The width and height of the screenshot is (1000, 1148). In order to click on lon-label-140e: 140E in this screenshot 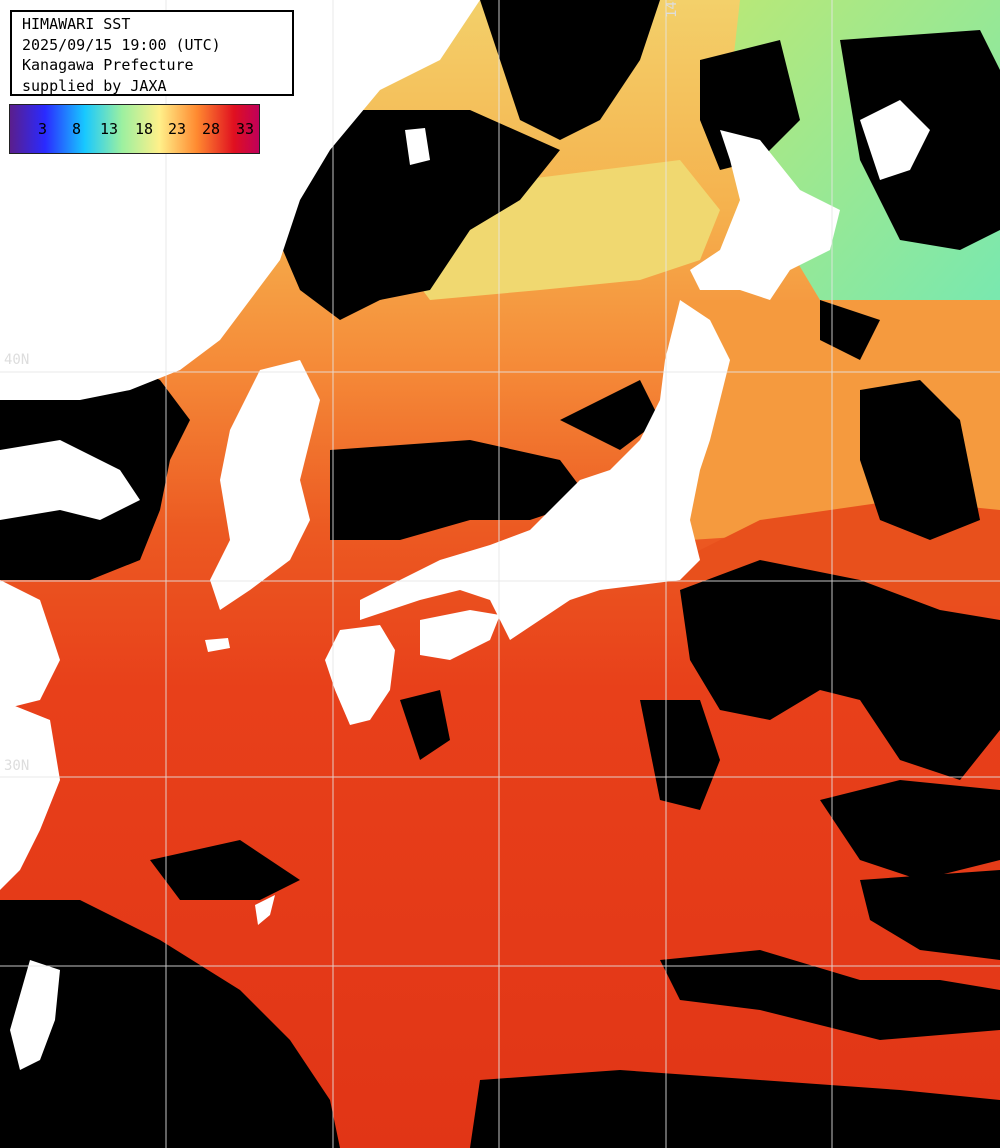, I will do `click(672, 9)`.